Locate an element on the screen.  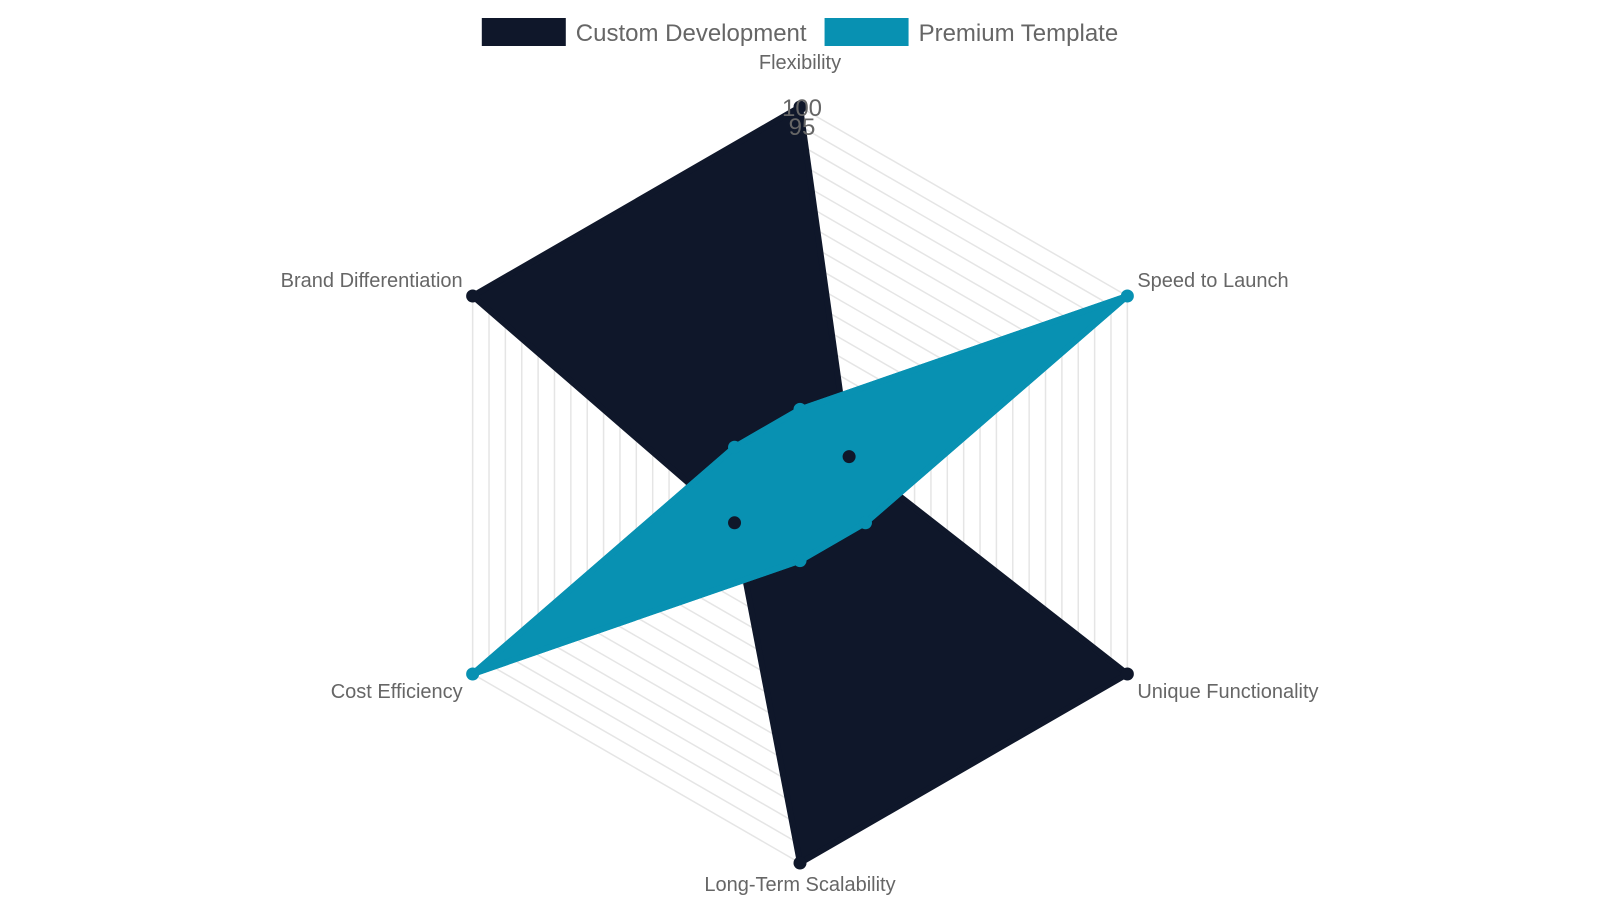
legend-item-premium-template: Premium Template is located at coordinates (971, 32).